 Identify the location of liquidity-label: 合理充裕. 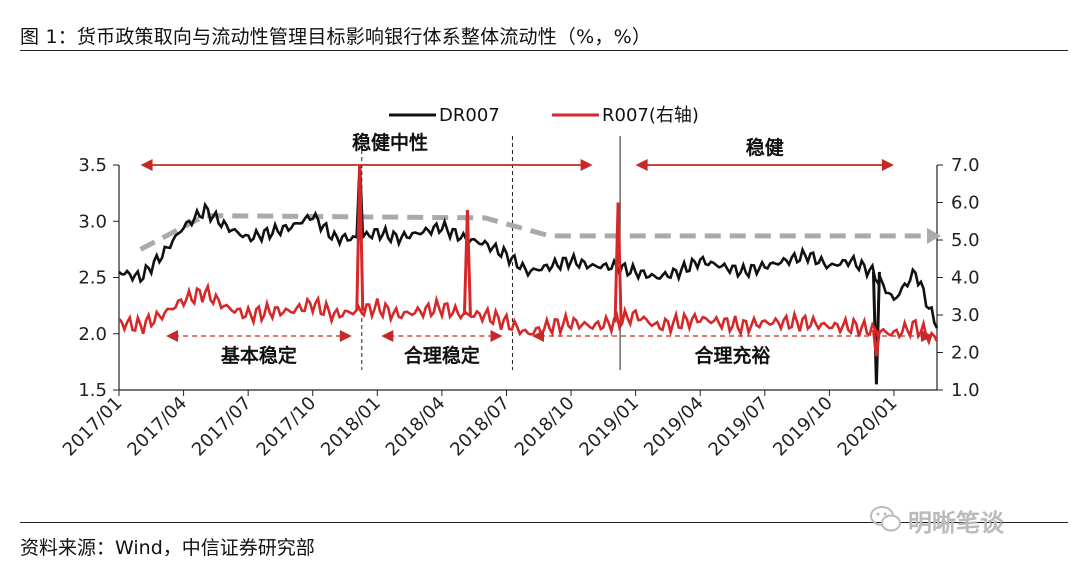
(732, 355).